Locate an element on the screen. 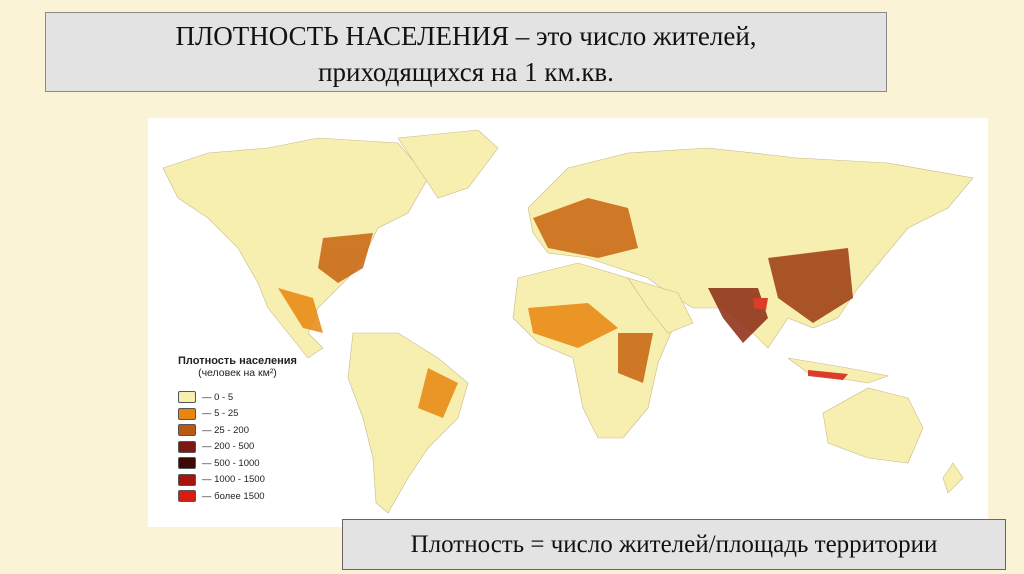 The height and width of the screenshot is (574, 1024). density-west-africa is located at coordinates (573, 325).